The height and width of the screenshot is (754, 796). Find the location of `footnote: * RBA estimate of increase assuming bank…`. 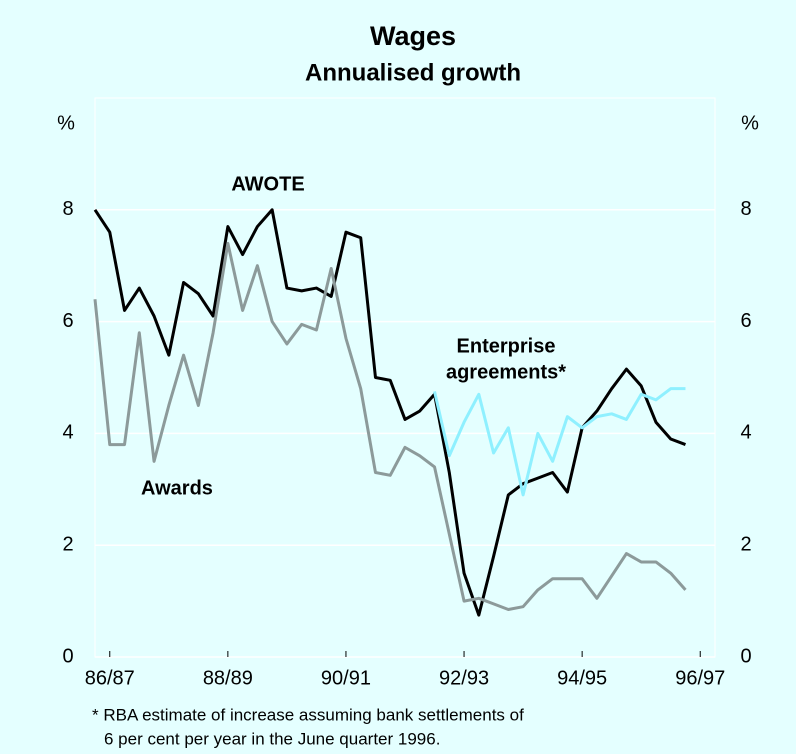

footnote: * RBA estimate of increase assuming bank… is located at coordinates (308, 714).